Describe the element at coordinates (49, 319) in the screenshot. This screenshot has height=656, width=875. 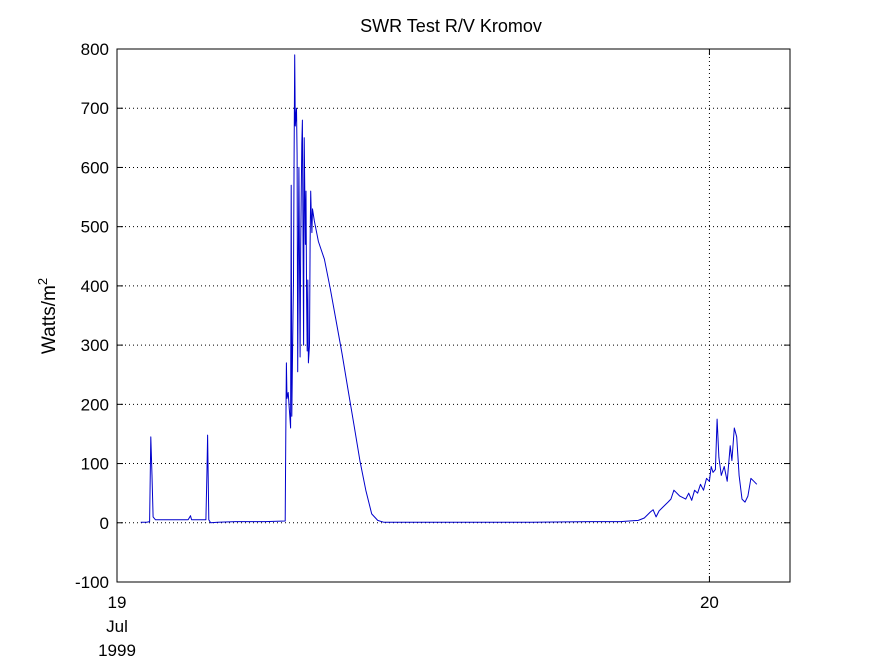
I see `y-axis-label-base: Watts/m` at that location.